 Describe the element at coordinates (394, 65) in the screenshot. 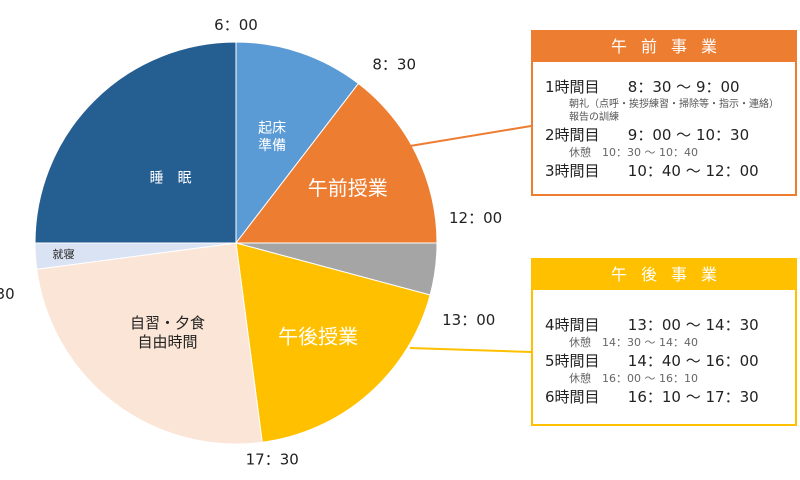

I see `time-label: 8：30` at that location.